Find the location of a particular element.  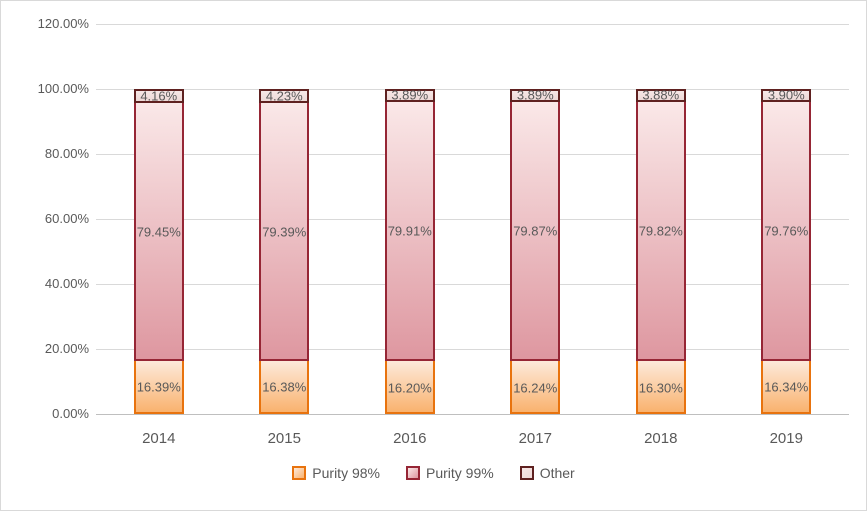

bar-data-label: 16.20% is located at coordinates (409, 388).